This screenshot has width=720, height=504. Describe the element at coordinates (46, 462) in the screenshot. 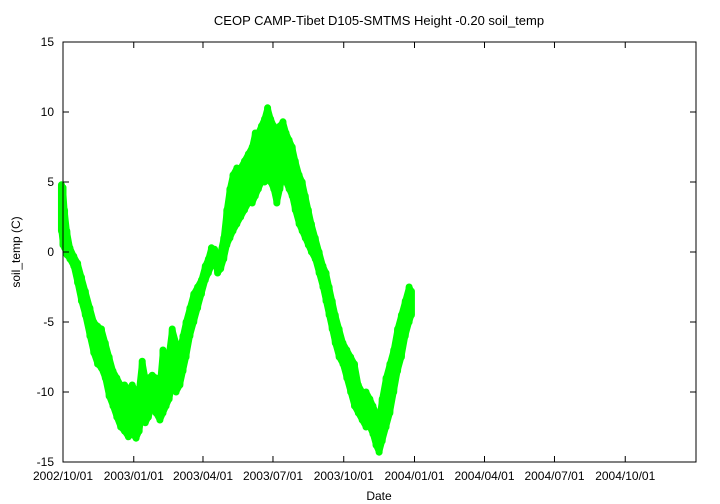

I see `y-tick-label: -15` at that location.